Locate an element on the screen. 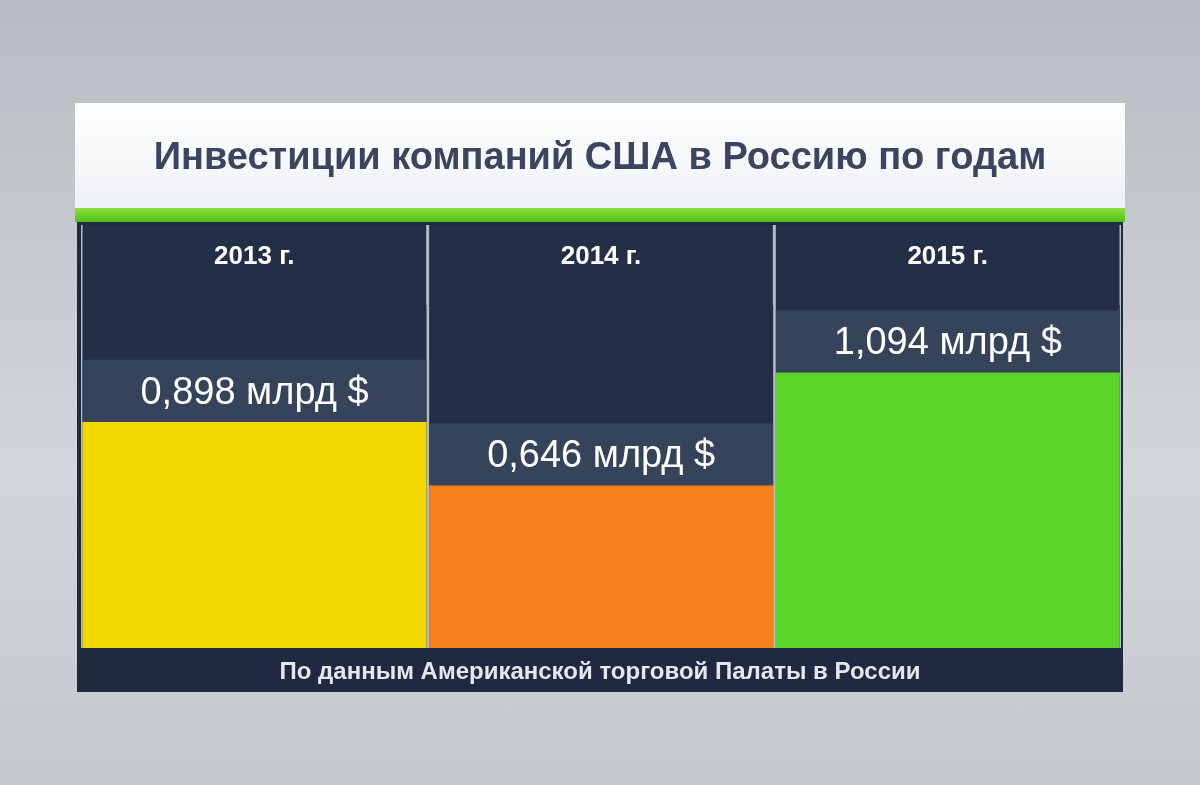 The width and height of the screenshot is (1200, 785). data-label: 1,094 млрд $ is located at coordinates (947, 341).